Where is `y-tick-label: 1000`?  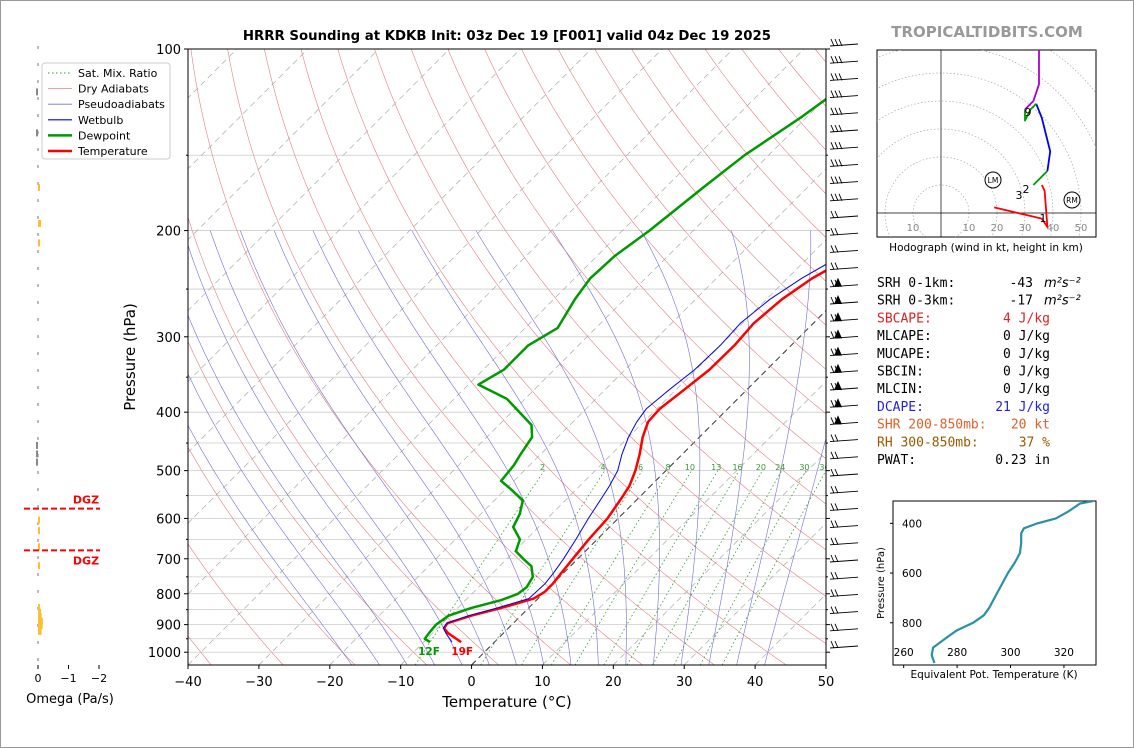
y-tick-label: 1000 is located at coordinates (164, 653).